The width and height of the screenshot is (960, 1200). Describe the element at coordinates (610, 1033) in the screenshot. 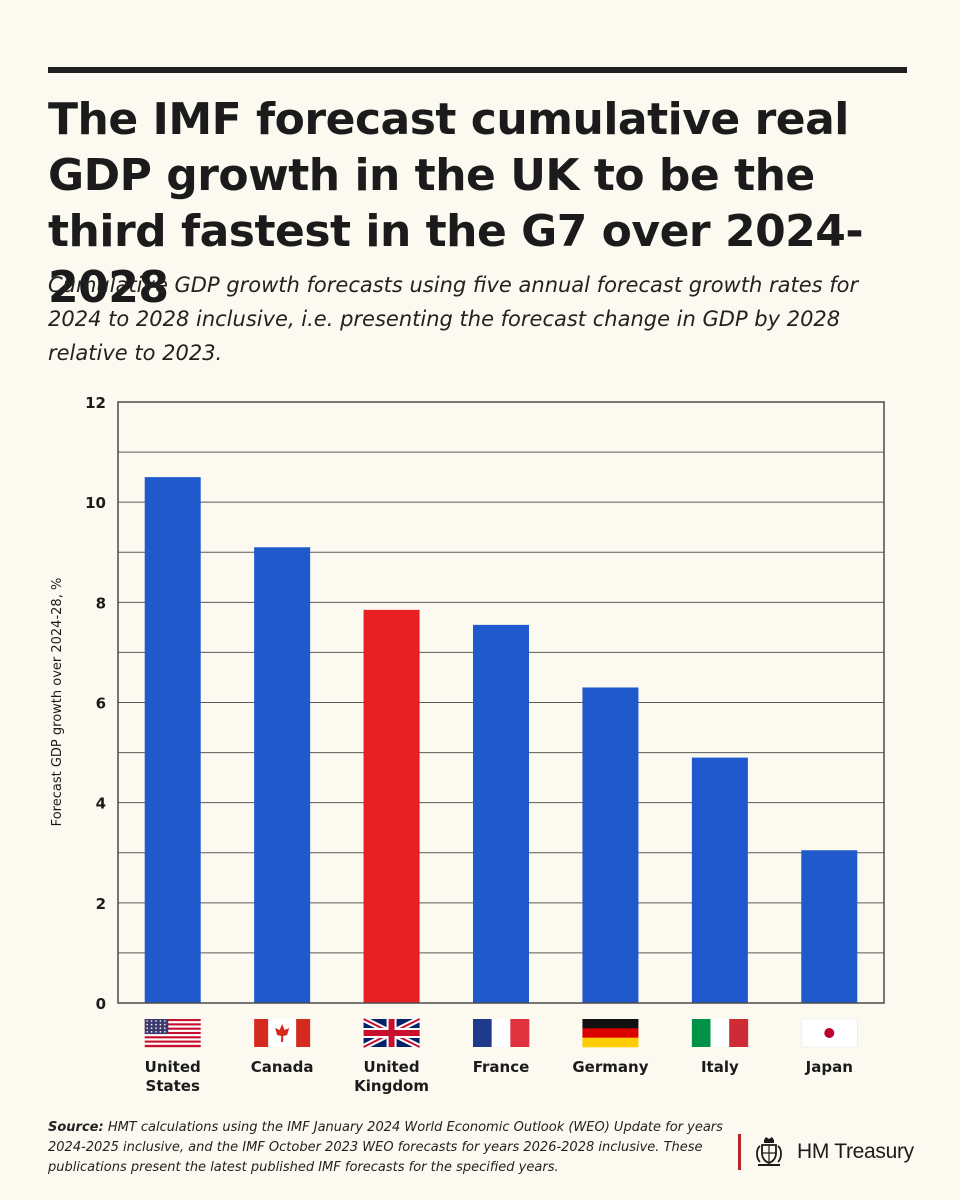

I see `germany-flag-icon` at that location.